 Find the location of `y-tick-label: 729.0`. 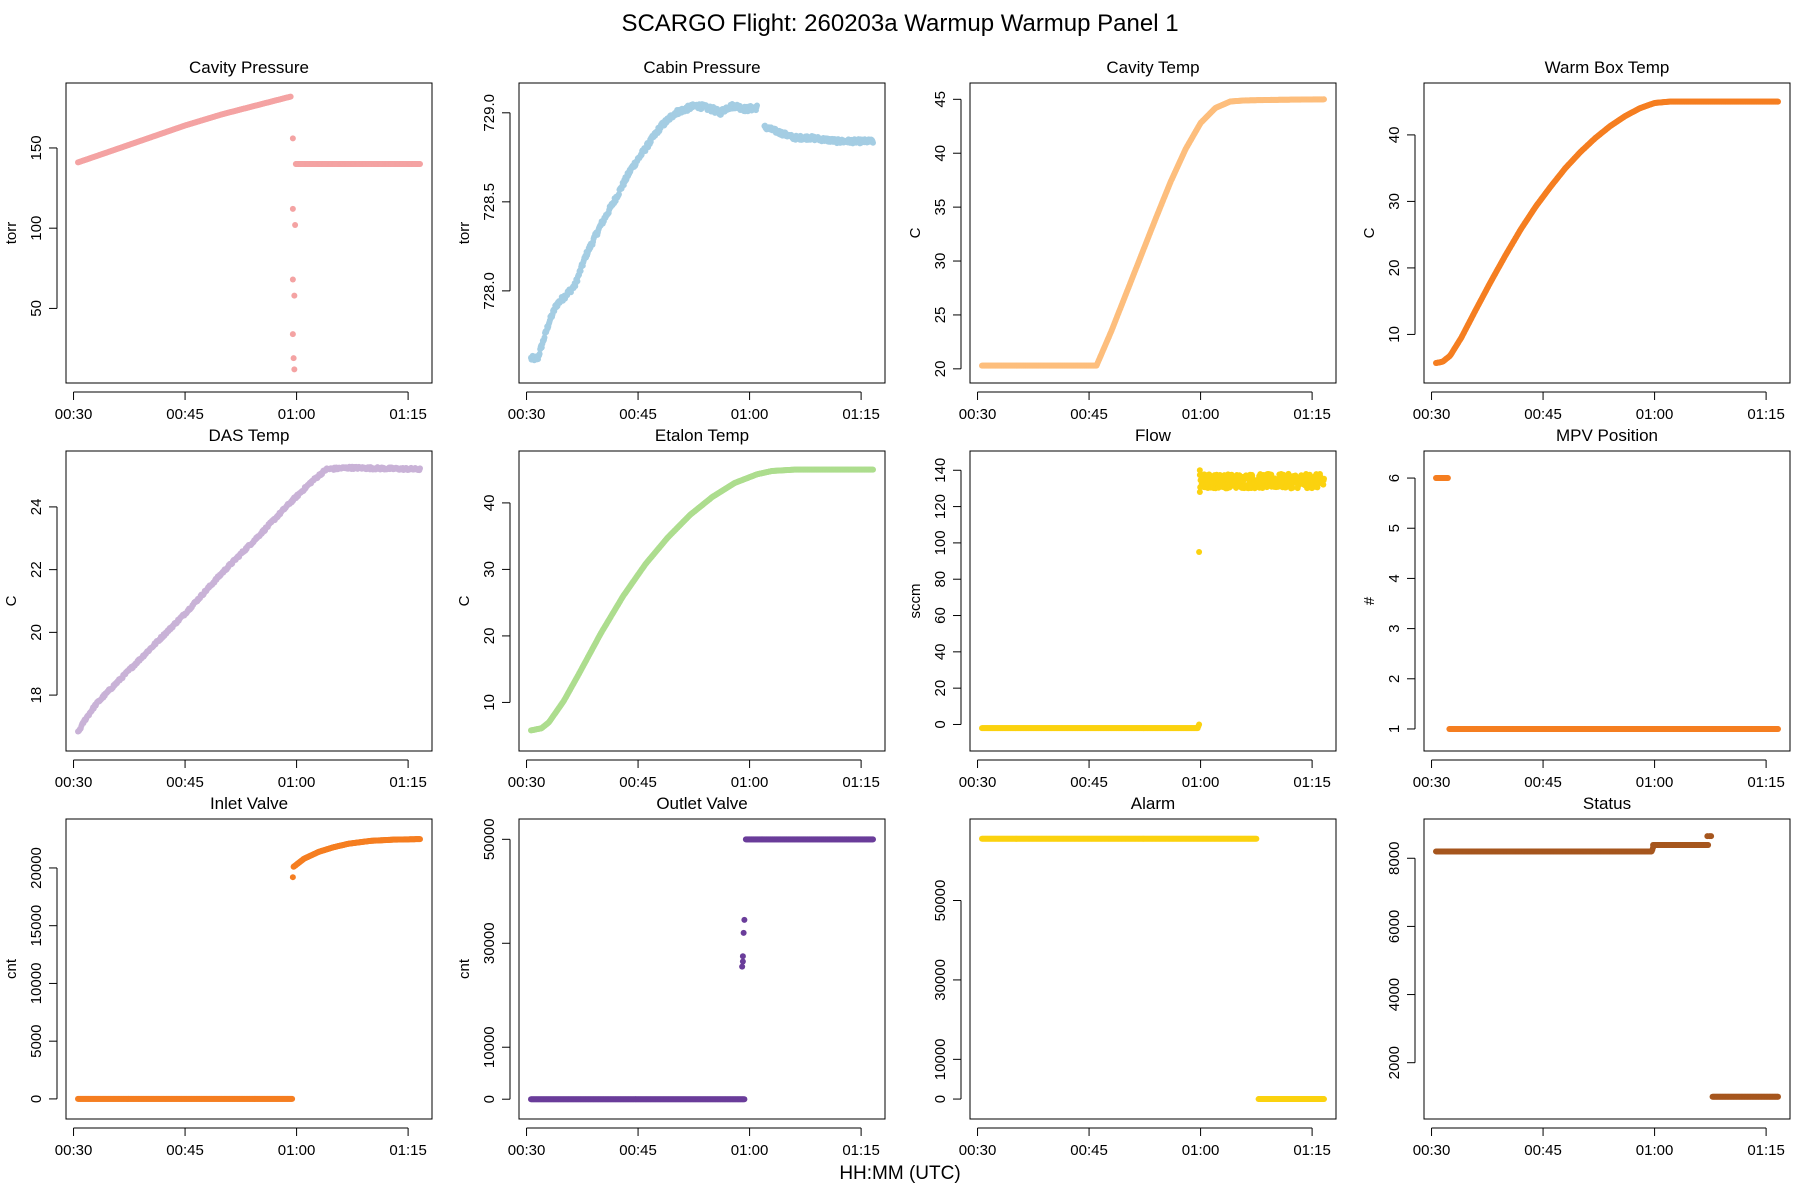

y-tick-label: 729.0 is located at coordinates (489, 113).